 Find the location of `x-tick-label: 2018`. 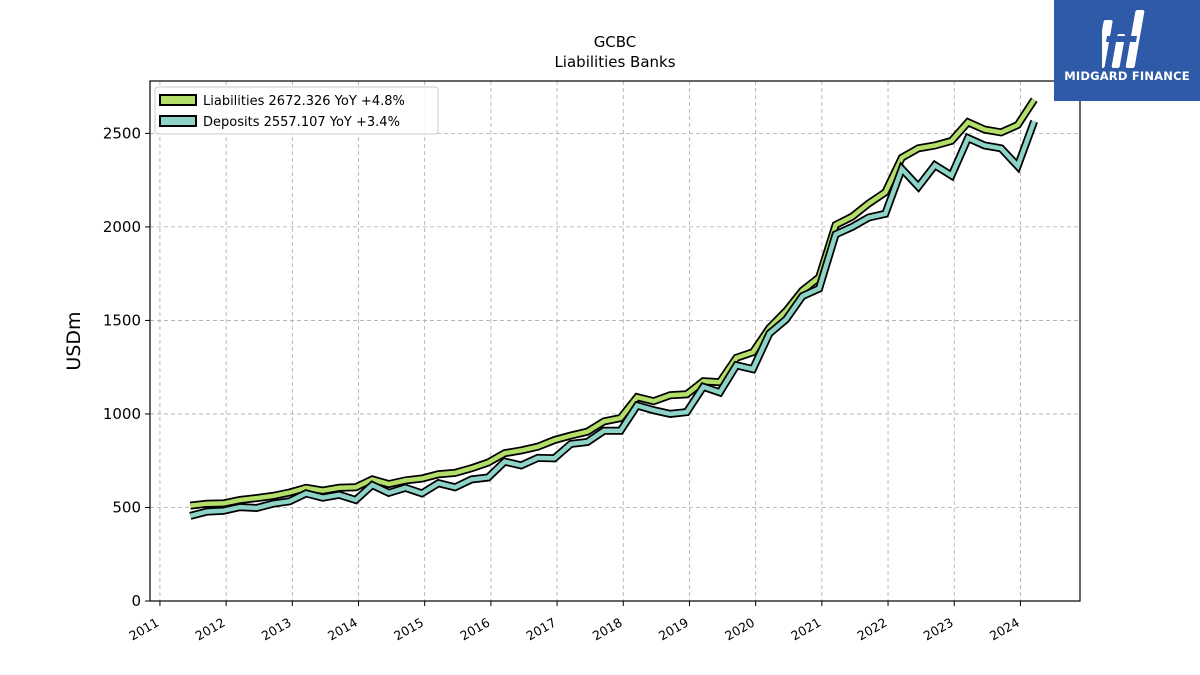

x-tick-label: 2018 is located at coordinates (607, 629).